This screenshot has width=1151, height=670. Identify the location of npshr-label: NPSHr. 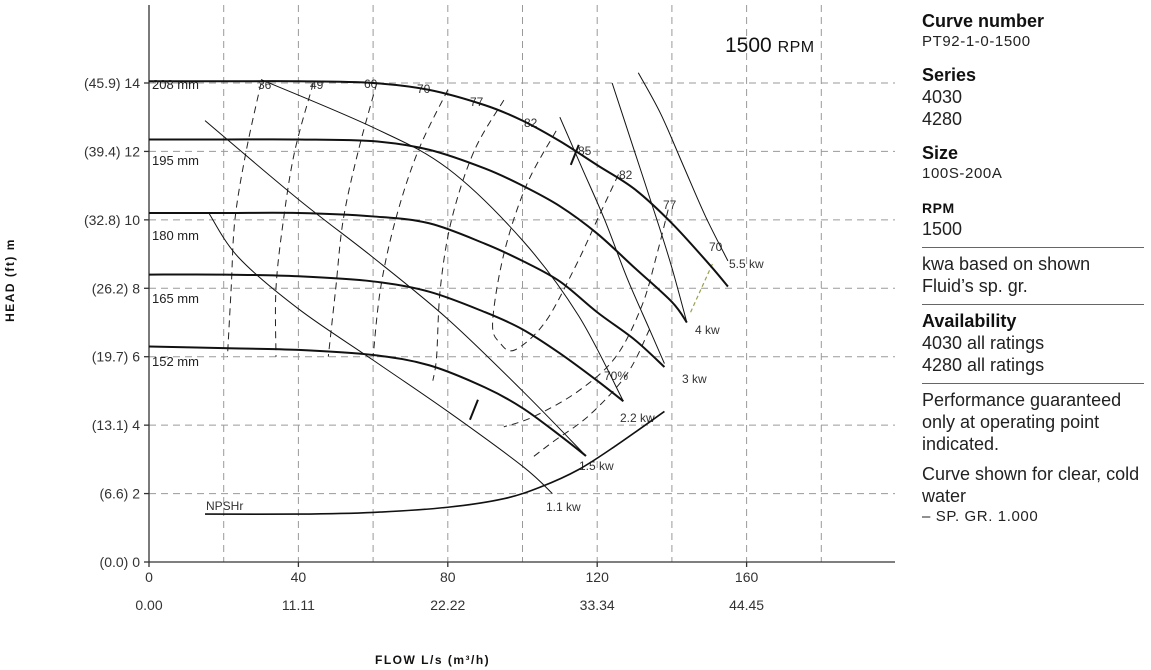
(224, 506).